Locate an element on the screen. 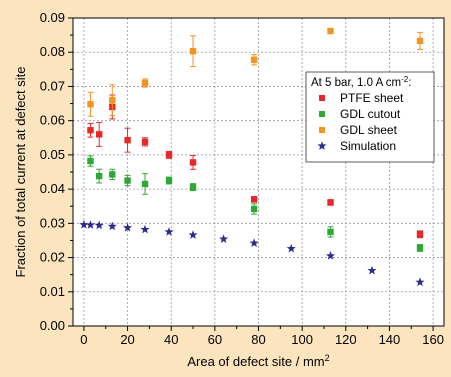  x-axis-label: Area of defect site / mm2 is located at coordinates (258, 361).